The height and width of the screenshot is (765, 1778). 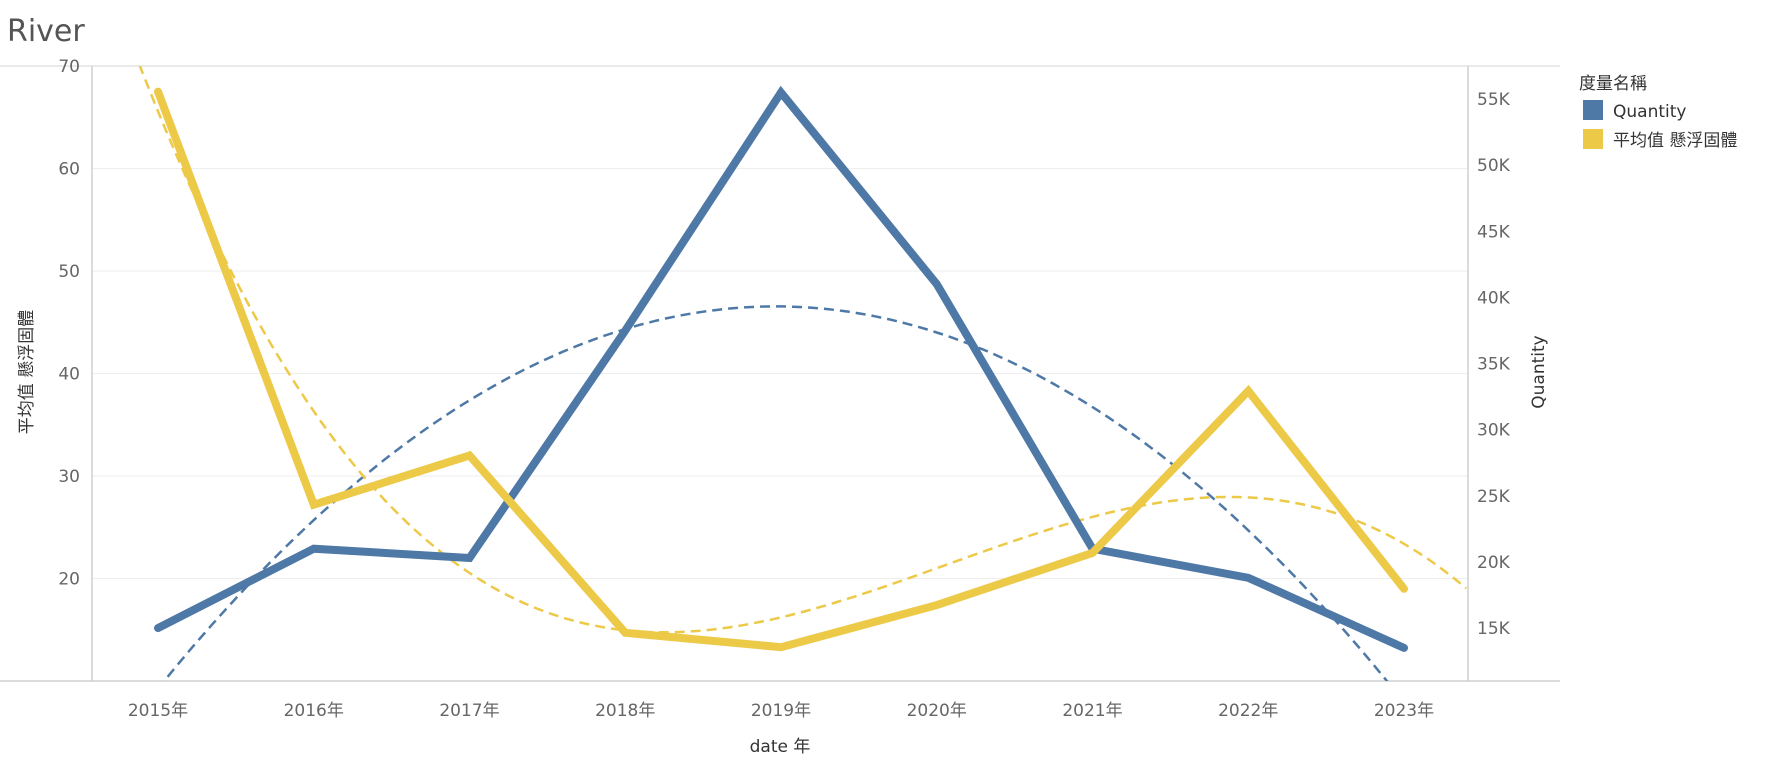 I want to click on x-tick-label: 2023年, so click(x=1404, y=711).